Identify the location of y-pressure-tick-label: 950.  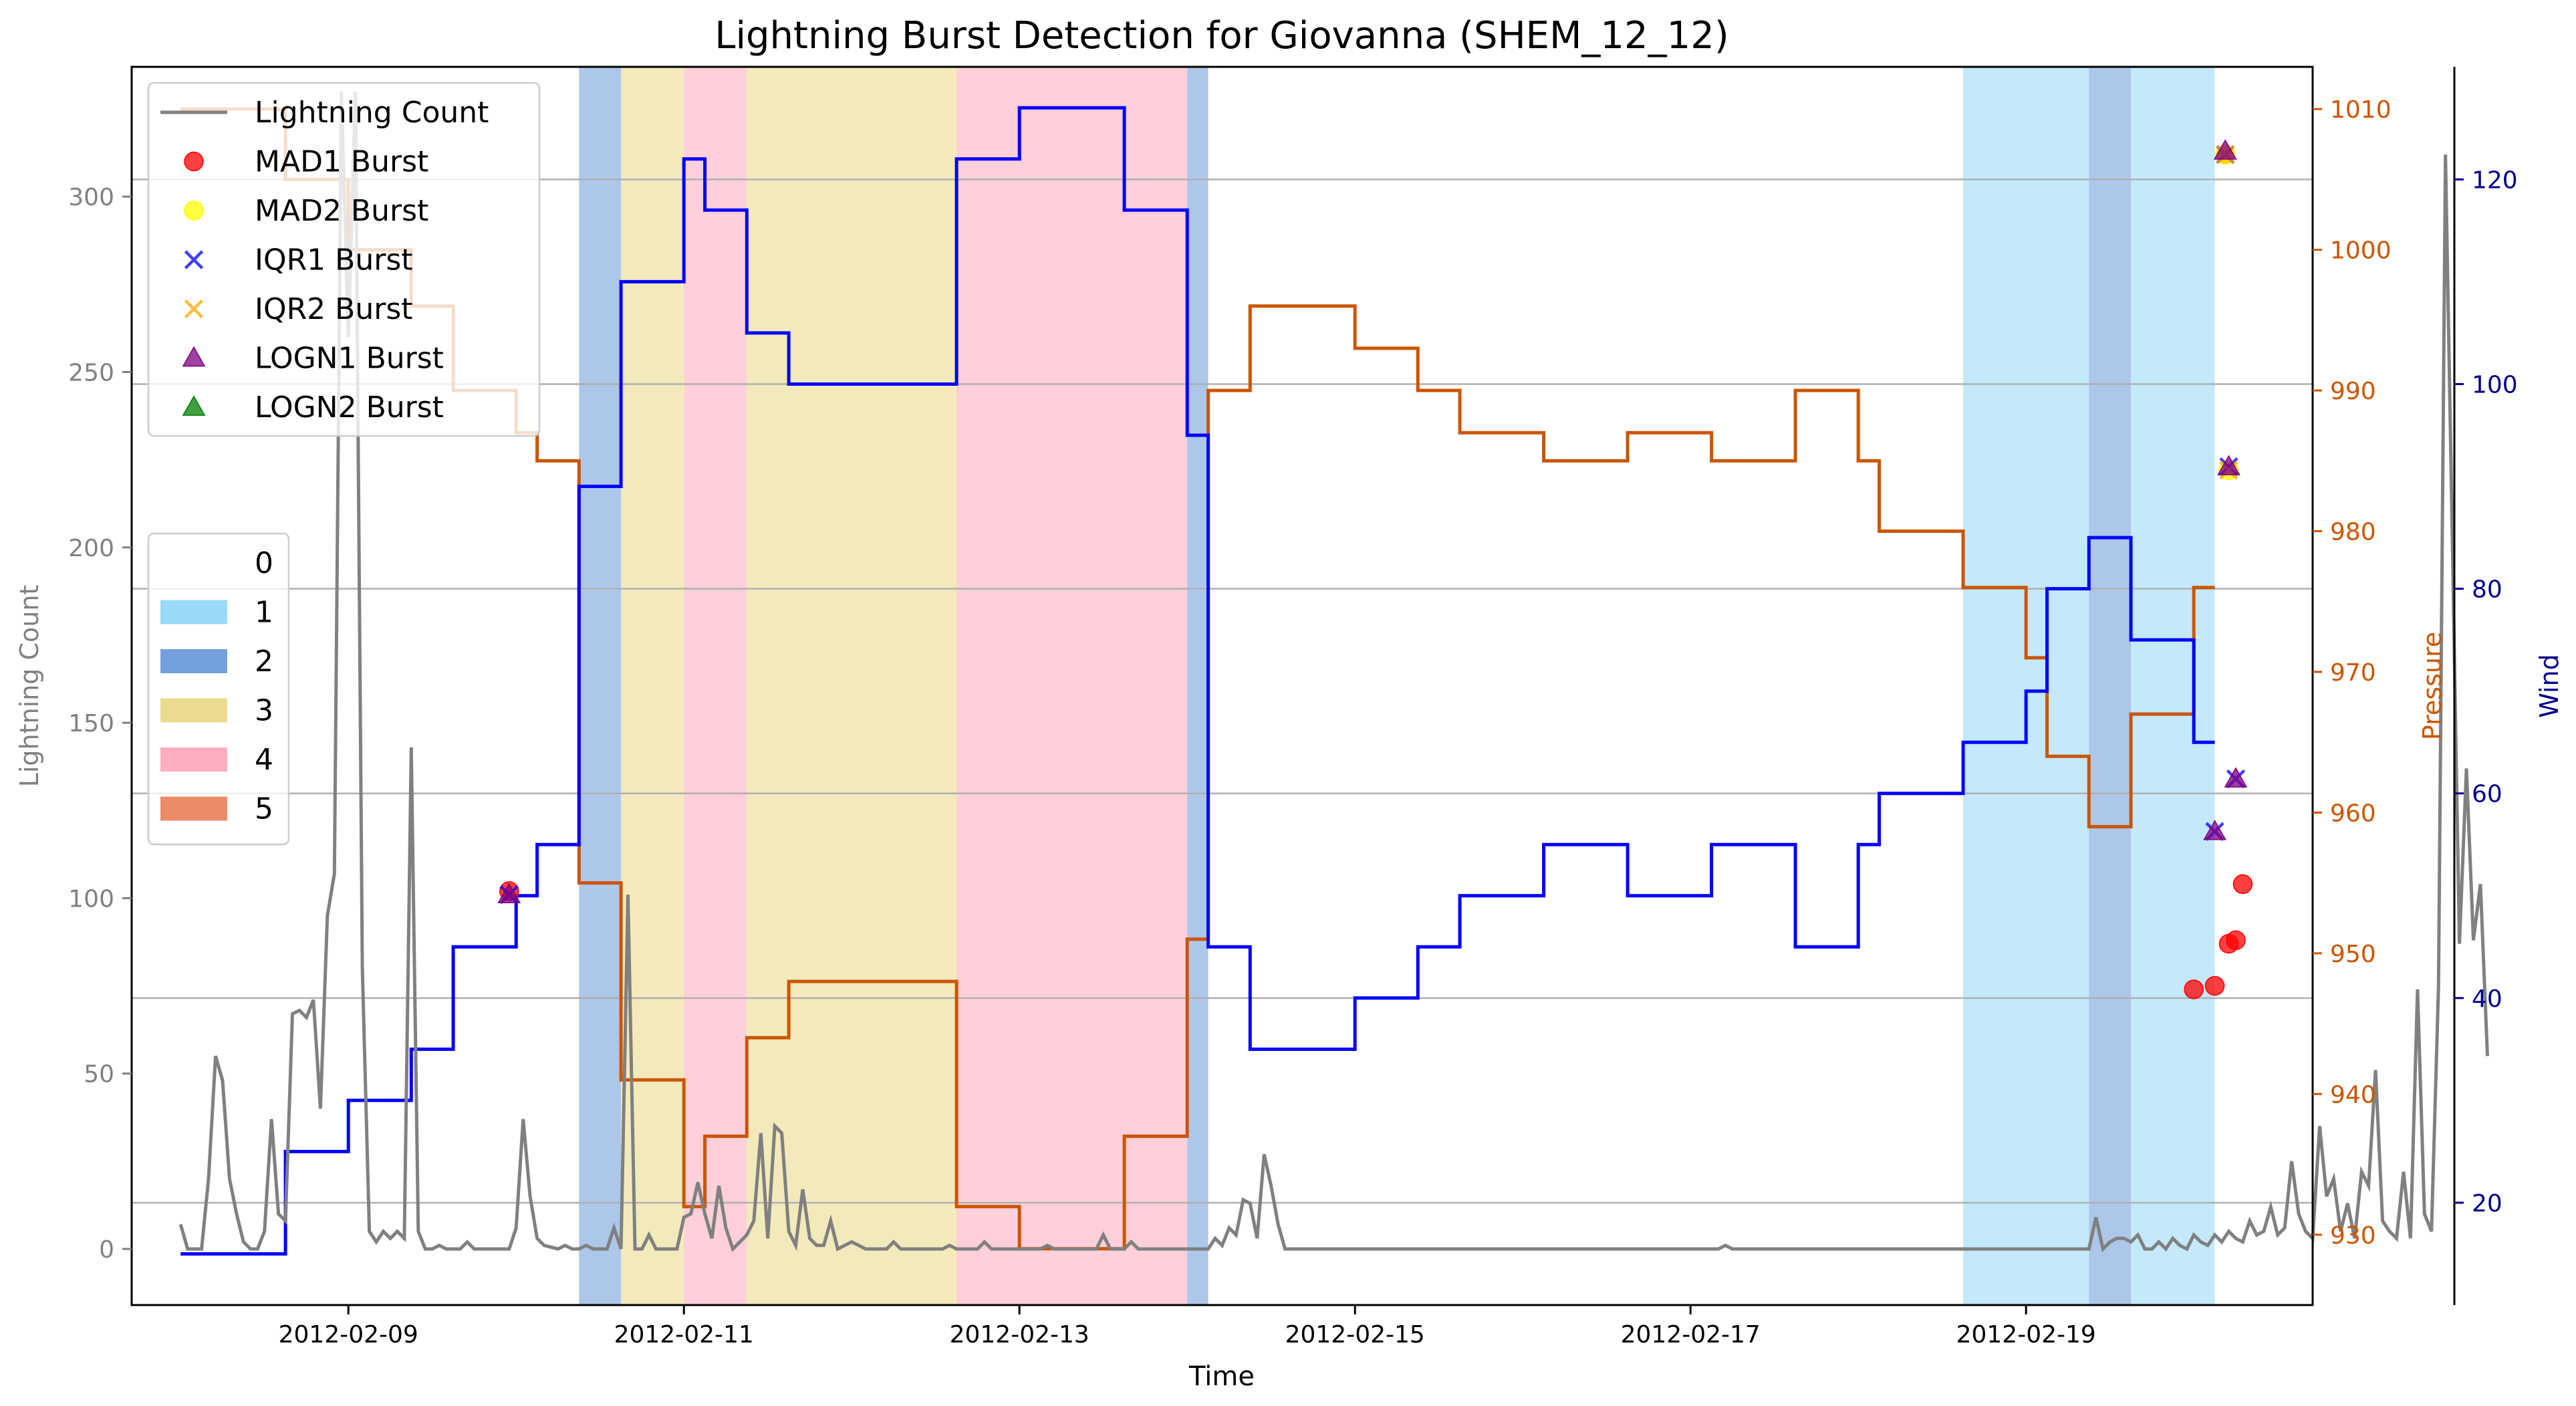
(2353, 954).